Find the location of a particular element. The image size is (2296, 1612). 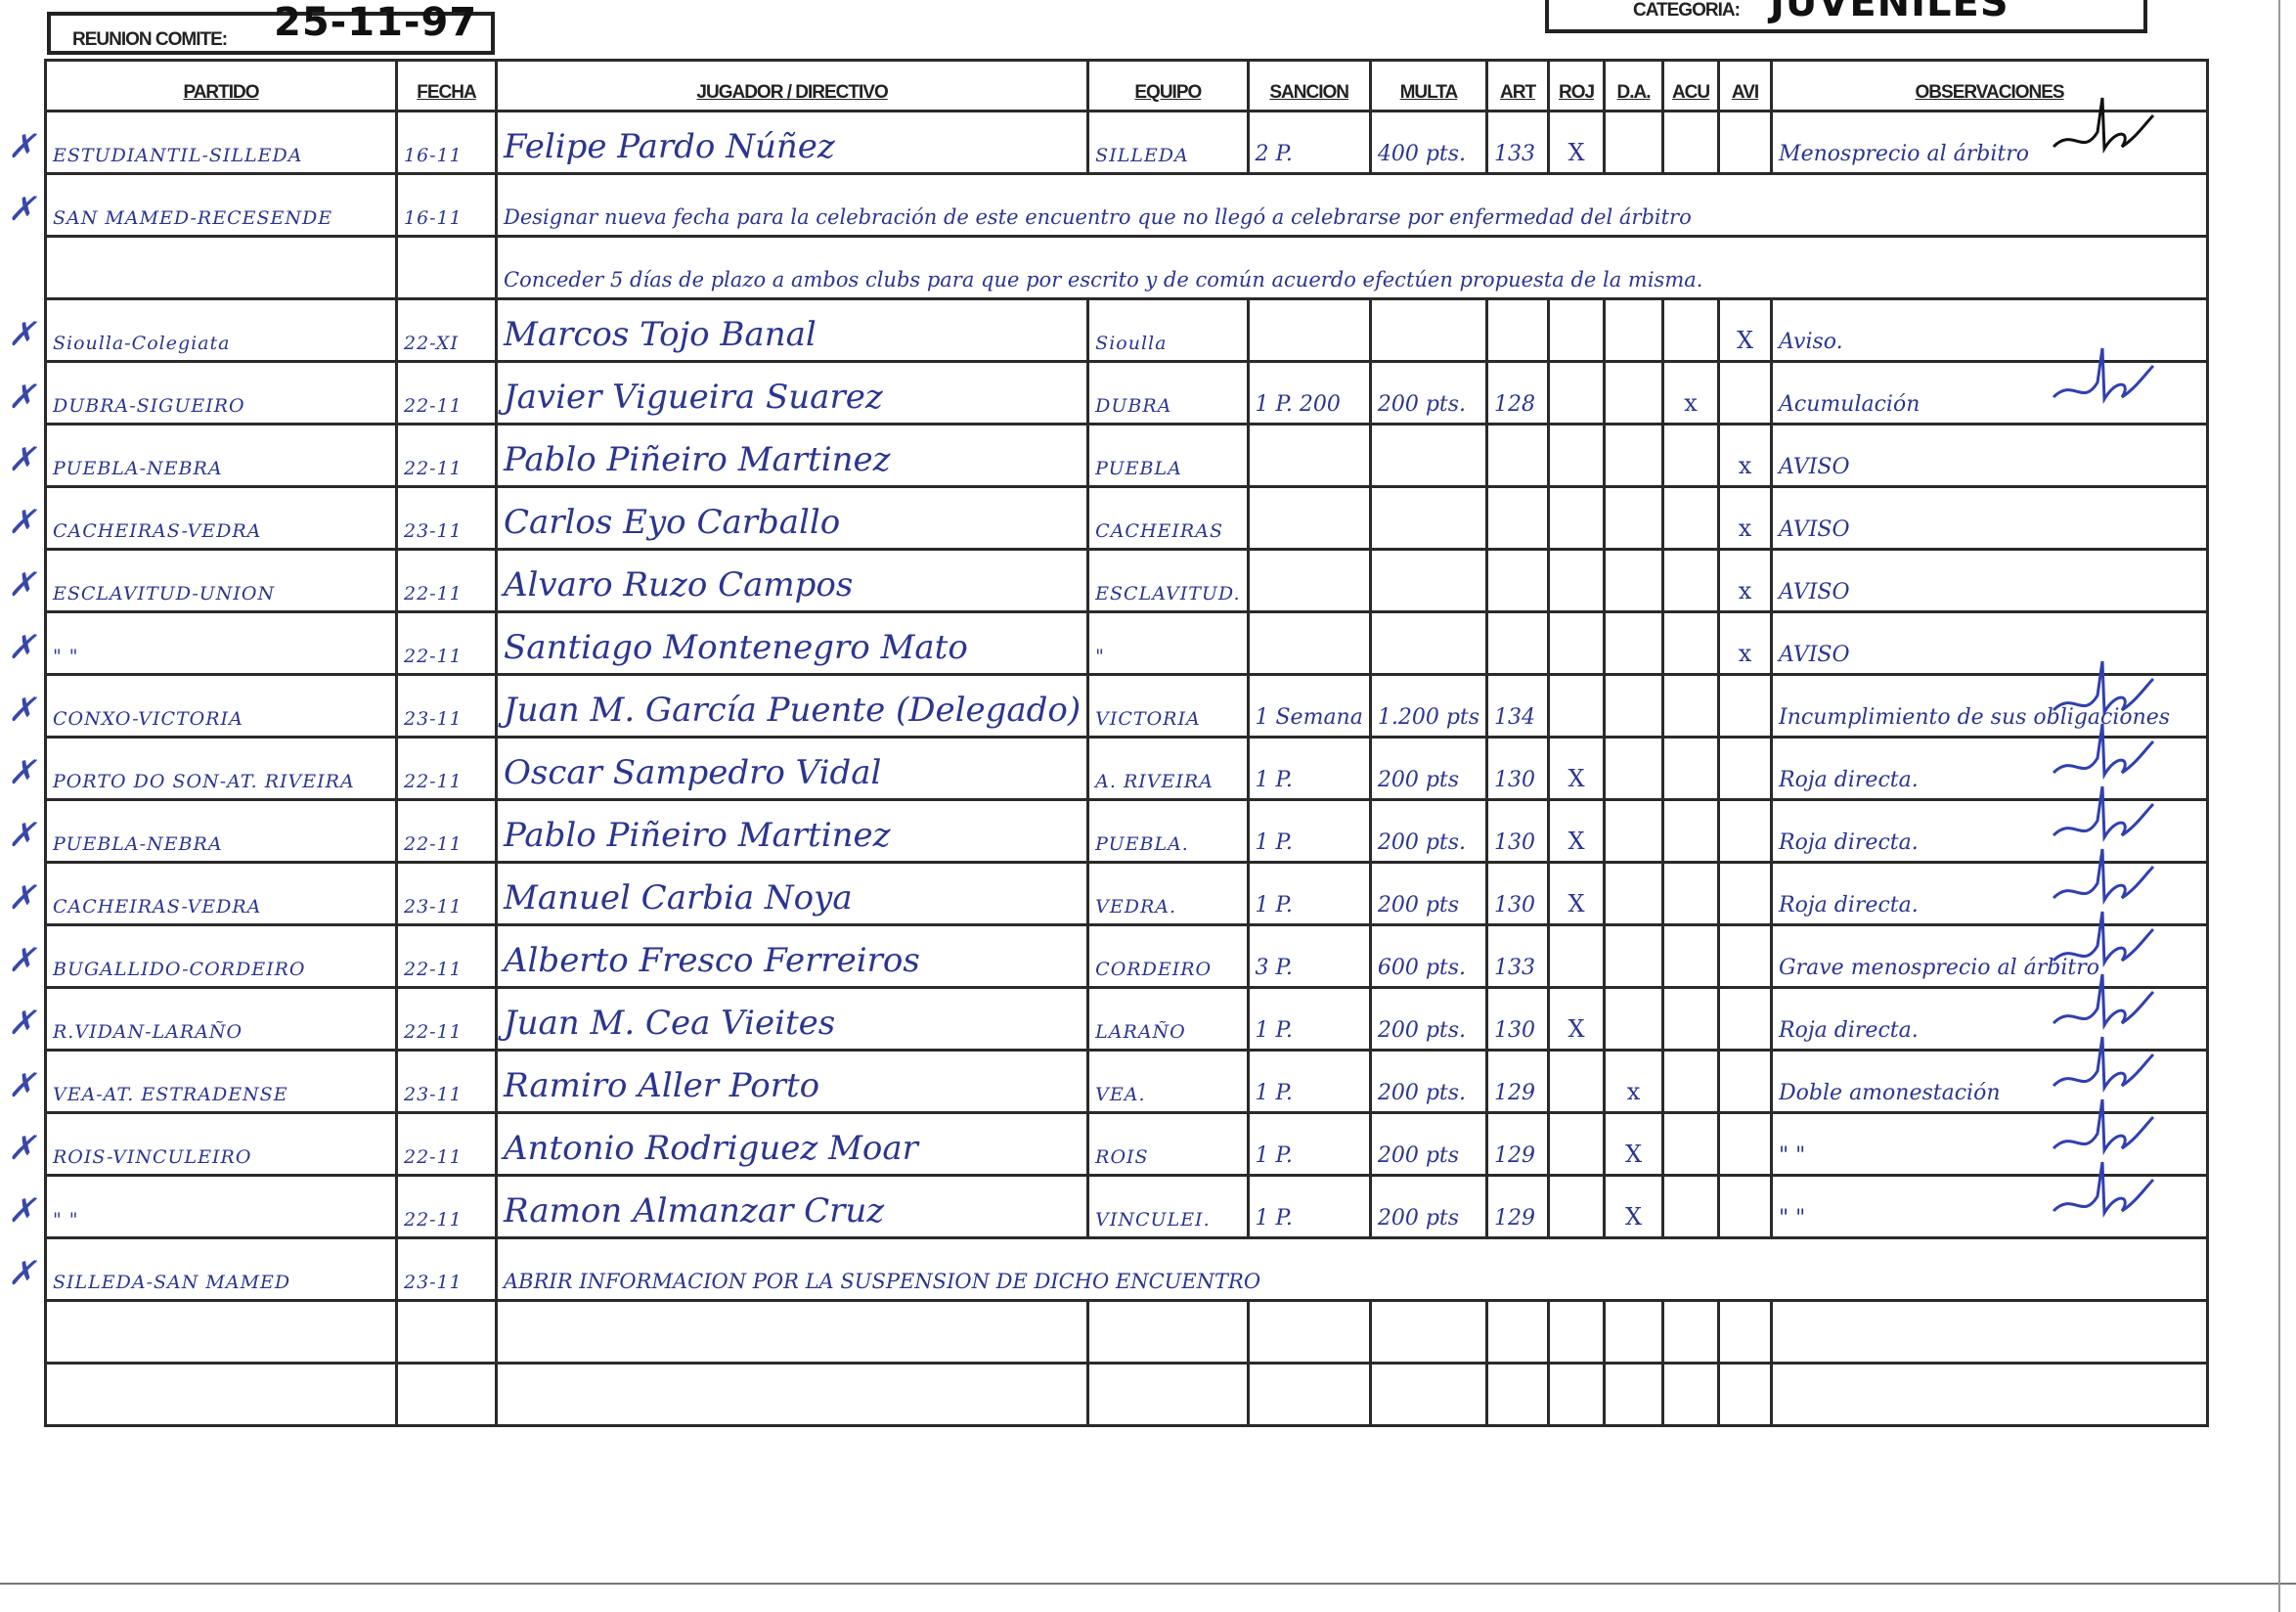

cell-partido: Sioulla-Colegiata is located at coordinates (221, 330).